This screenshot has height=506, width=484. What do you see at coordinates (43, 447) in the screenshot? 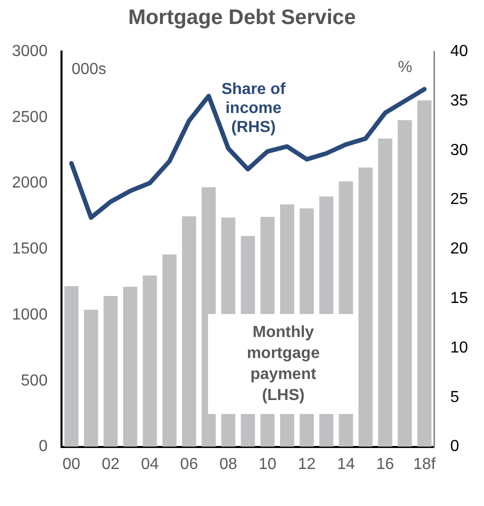
I see `y-tick-label: 0` at bounding box center [43, 447].